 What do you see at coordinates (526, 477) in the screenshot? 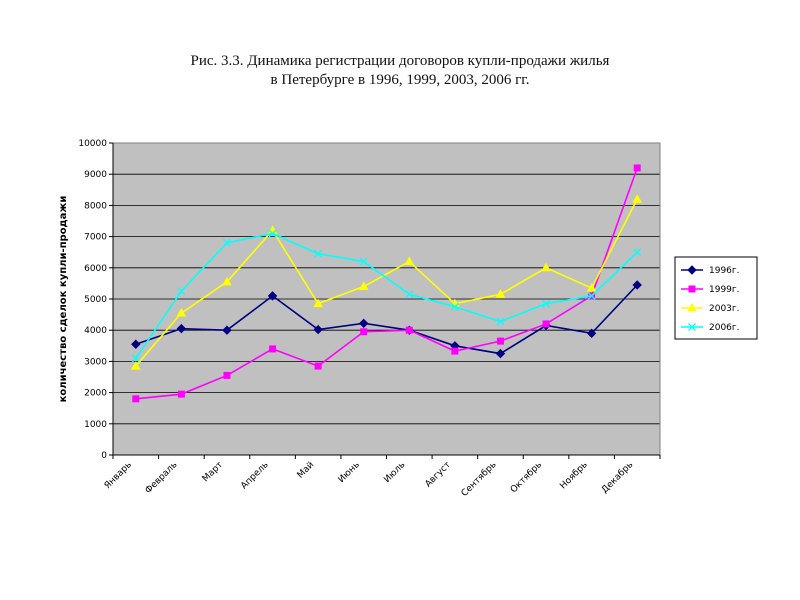
I see `x-tick-label: Октябрь` at bounding box center [526, 477].